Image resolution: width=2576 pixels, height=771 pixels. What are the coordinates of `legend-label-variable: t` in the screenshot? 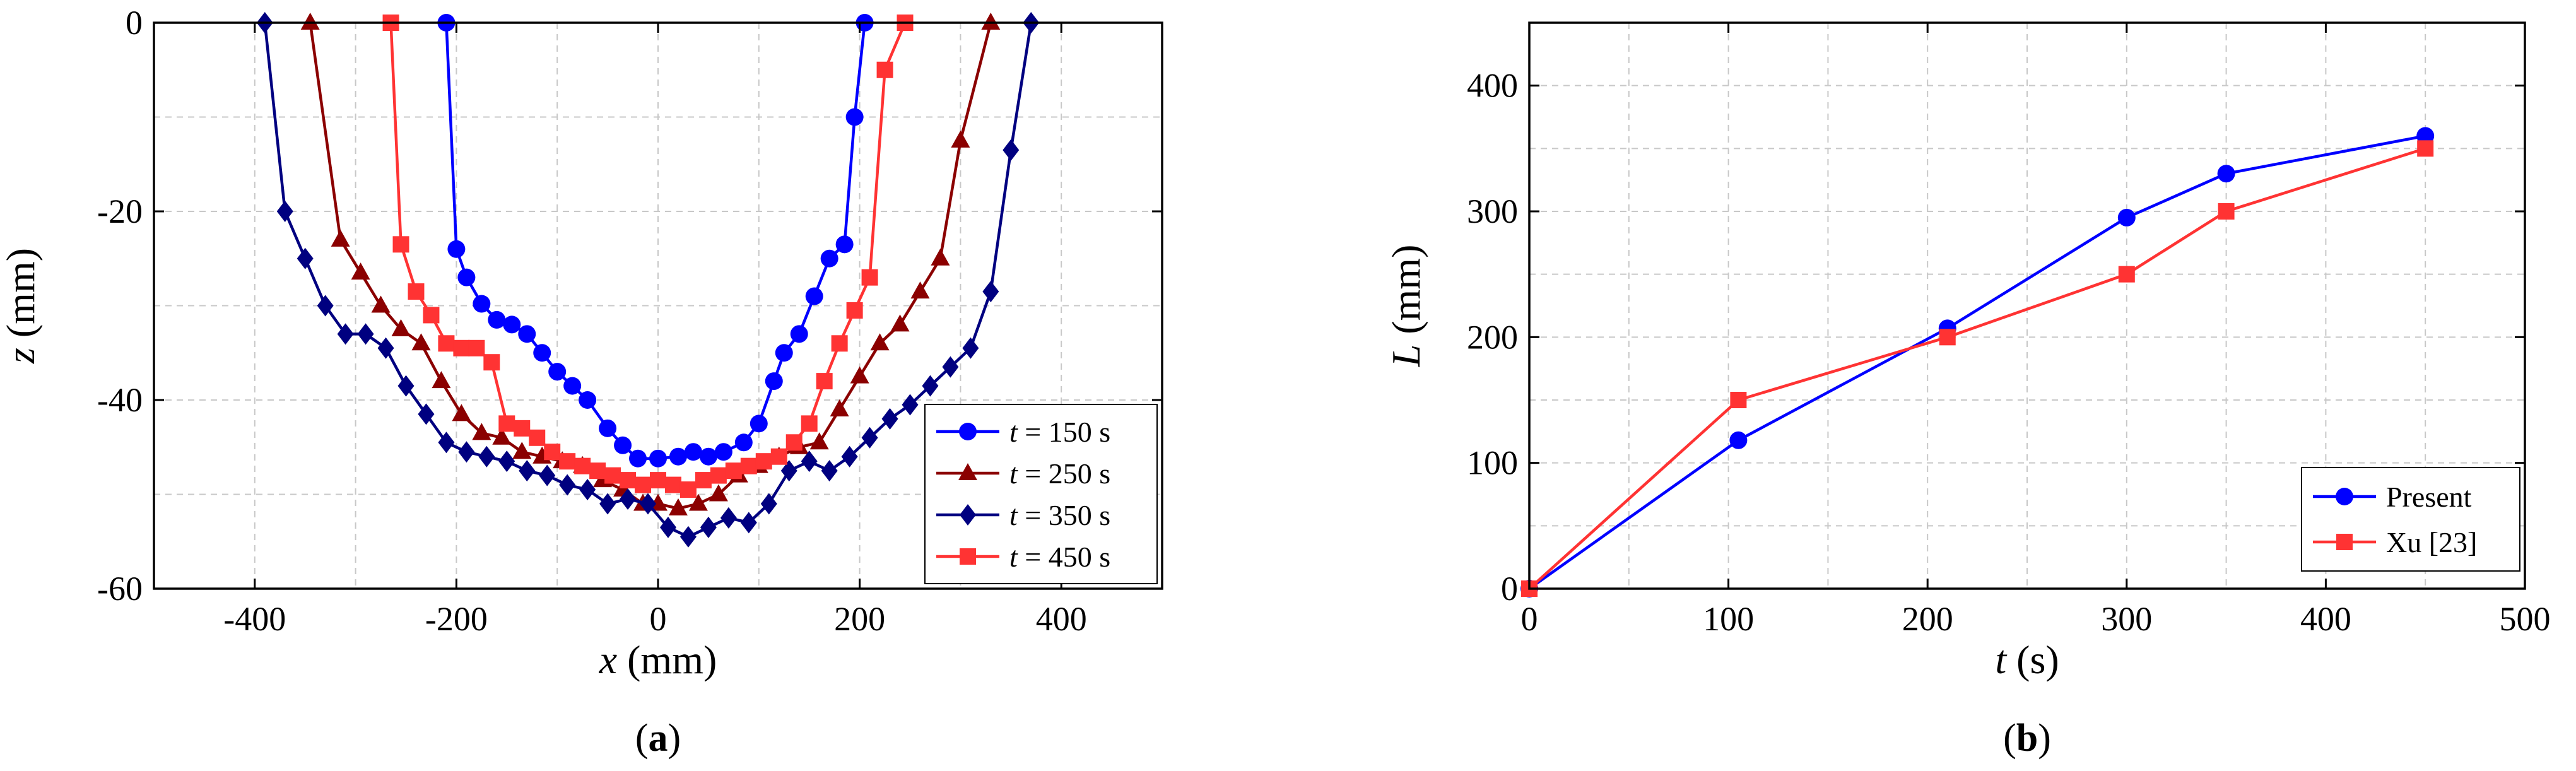 It's located at (1013, 515).